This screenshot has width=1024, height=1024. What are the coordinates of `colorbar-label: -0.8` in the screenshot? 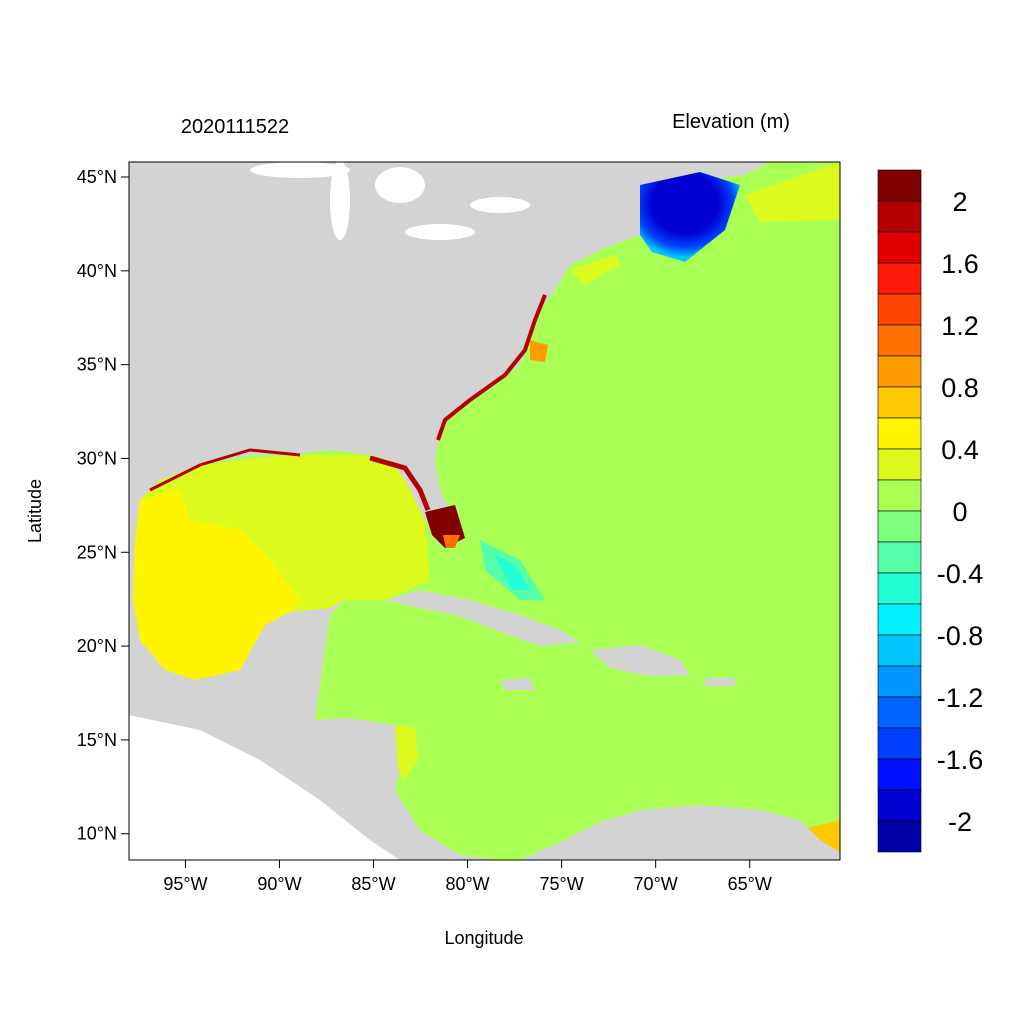 It's located at (960, 636).